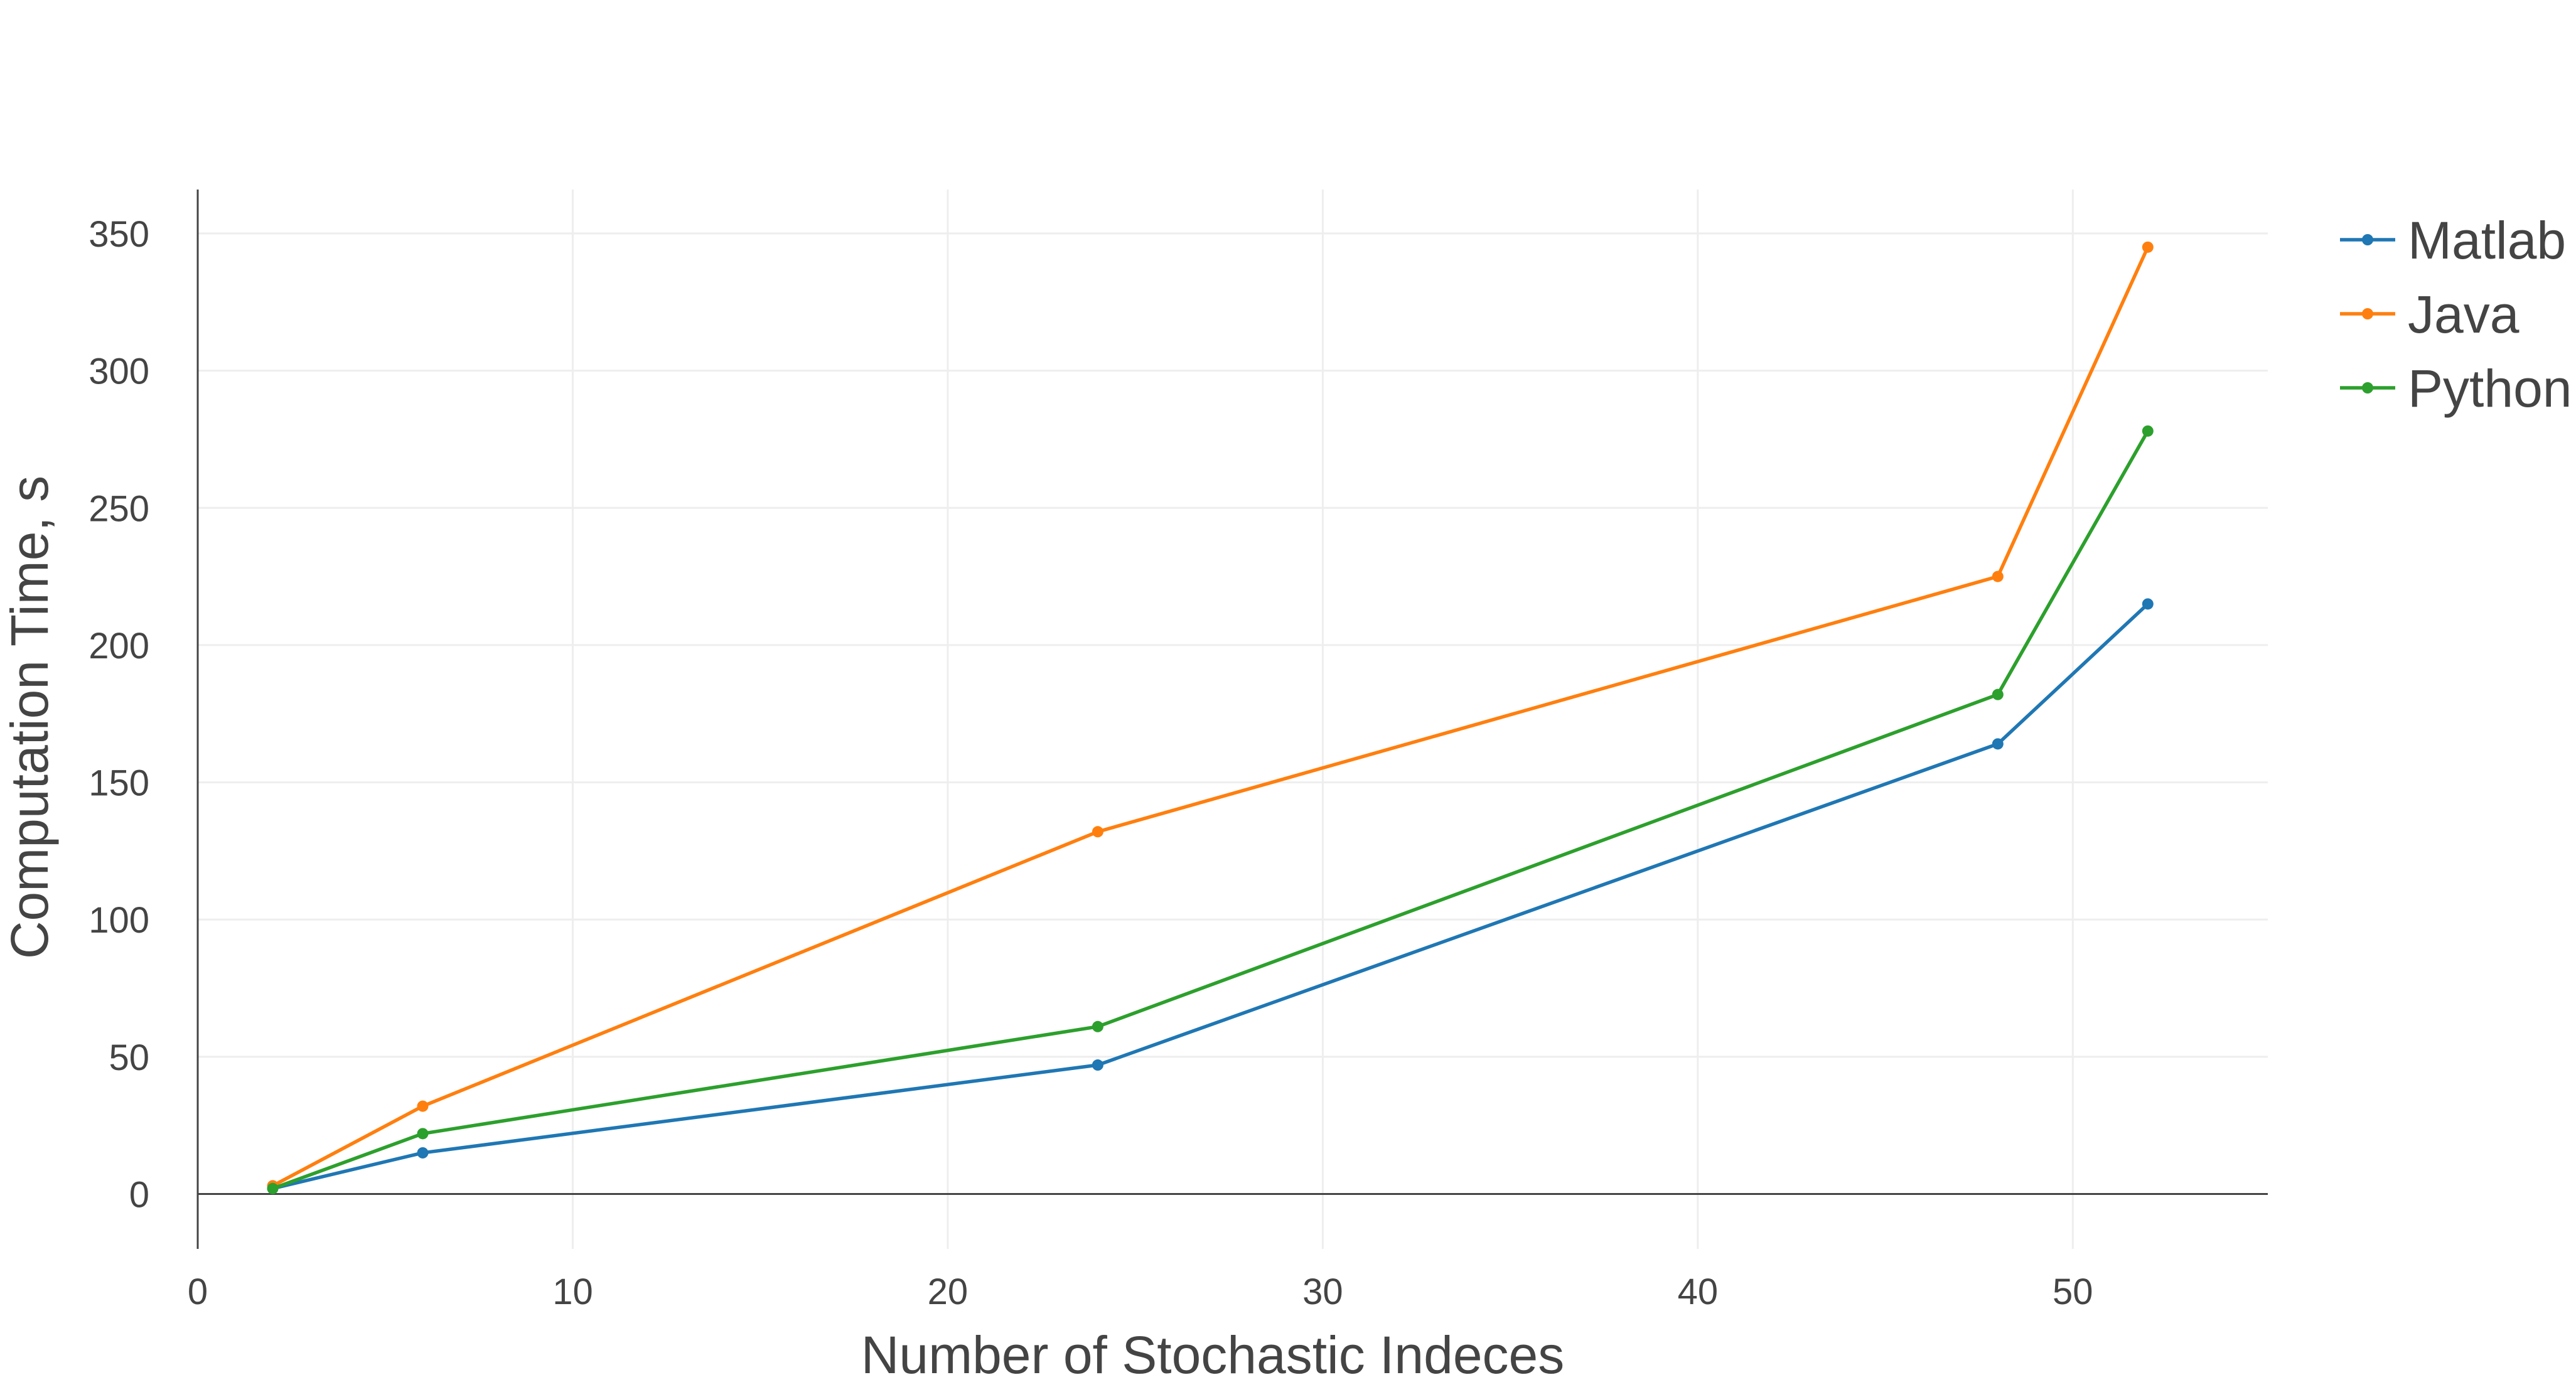 Image resolution: width=2576 pixels, height=1397 pixels. Describe the element at coordinates (948, 1291) in the screenshot. I see `x-tick-label: 20` at that location.